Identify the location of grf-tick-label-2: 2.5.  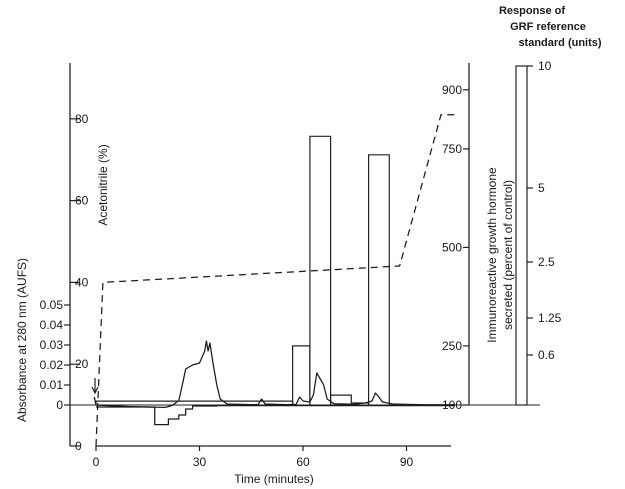
(546, 262).